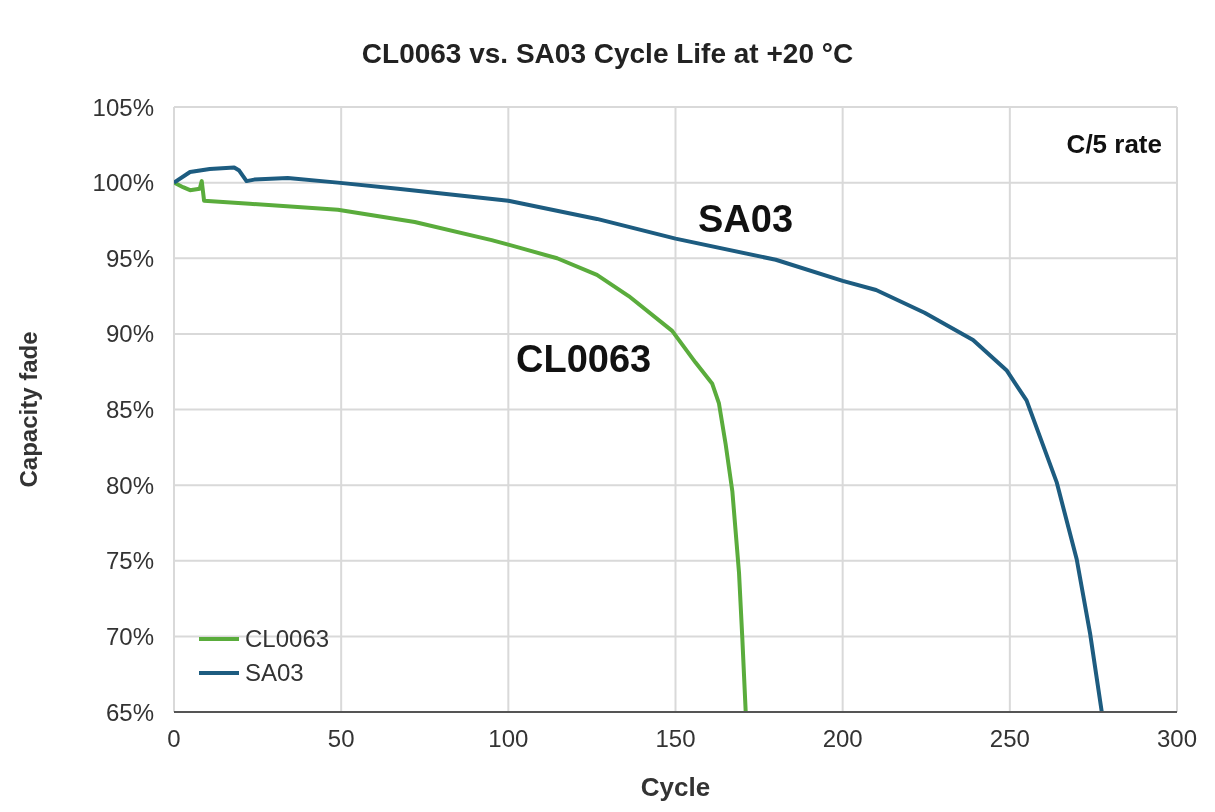 Image resolution: width=1215 pixels, height=812 pixels. Describe the element at coordinates (1177, 739) in the screenshot. I see `x-tick-label: 300` at that location.